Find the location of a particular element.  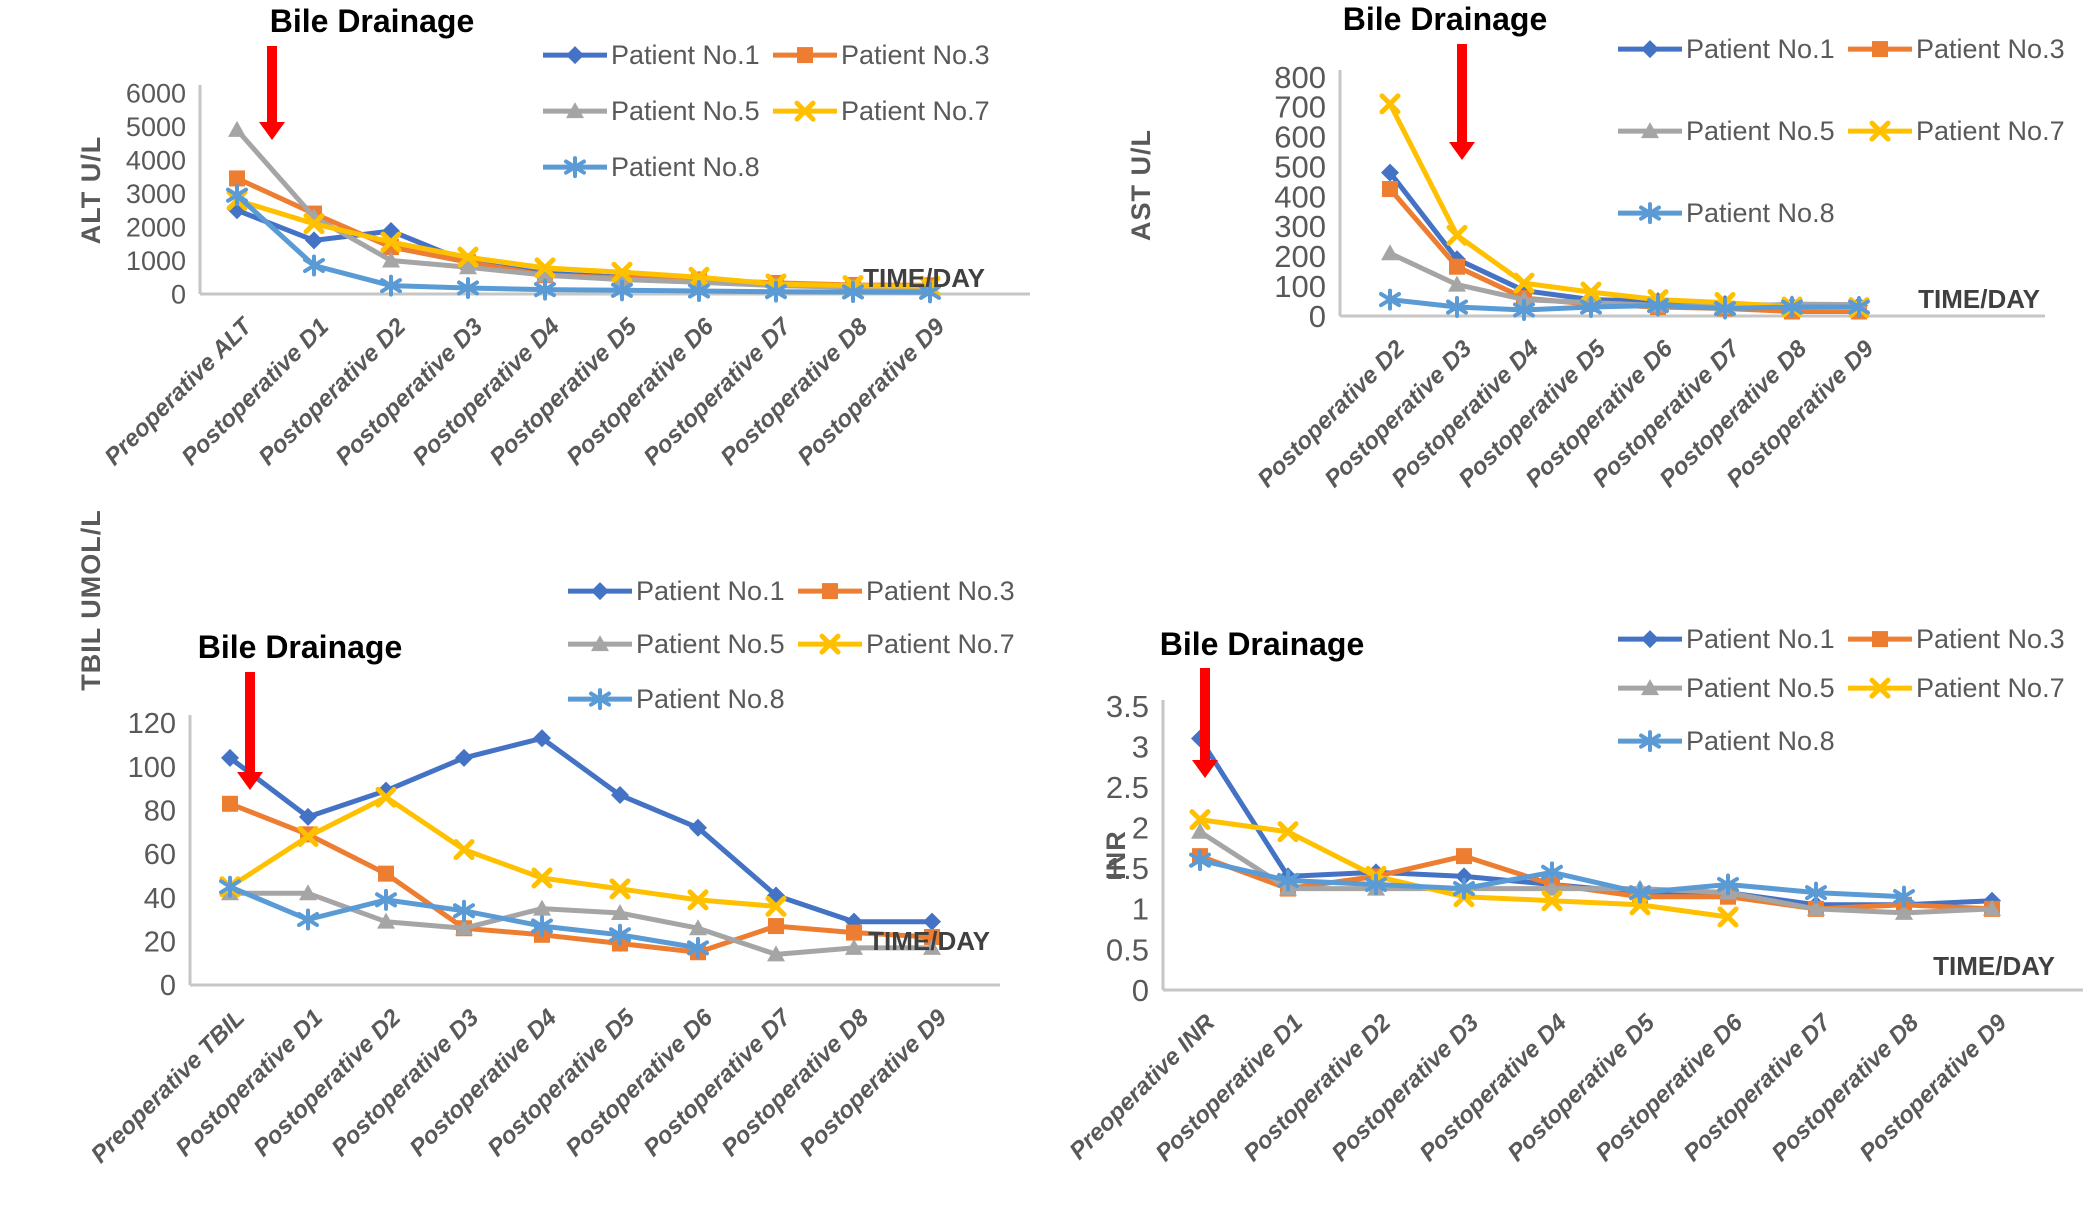

tbil-ytick-100: 100 is located at coordinates (152, 768).